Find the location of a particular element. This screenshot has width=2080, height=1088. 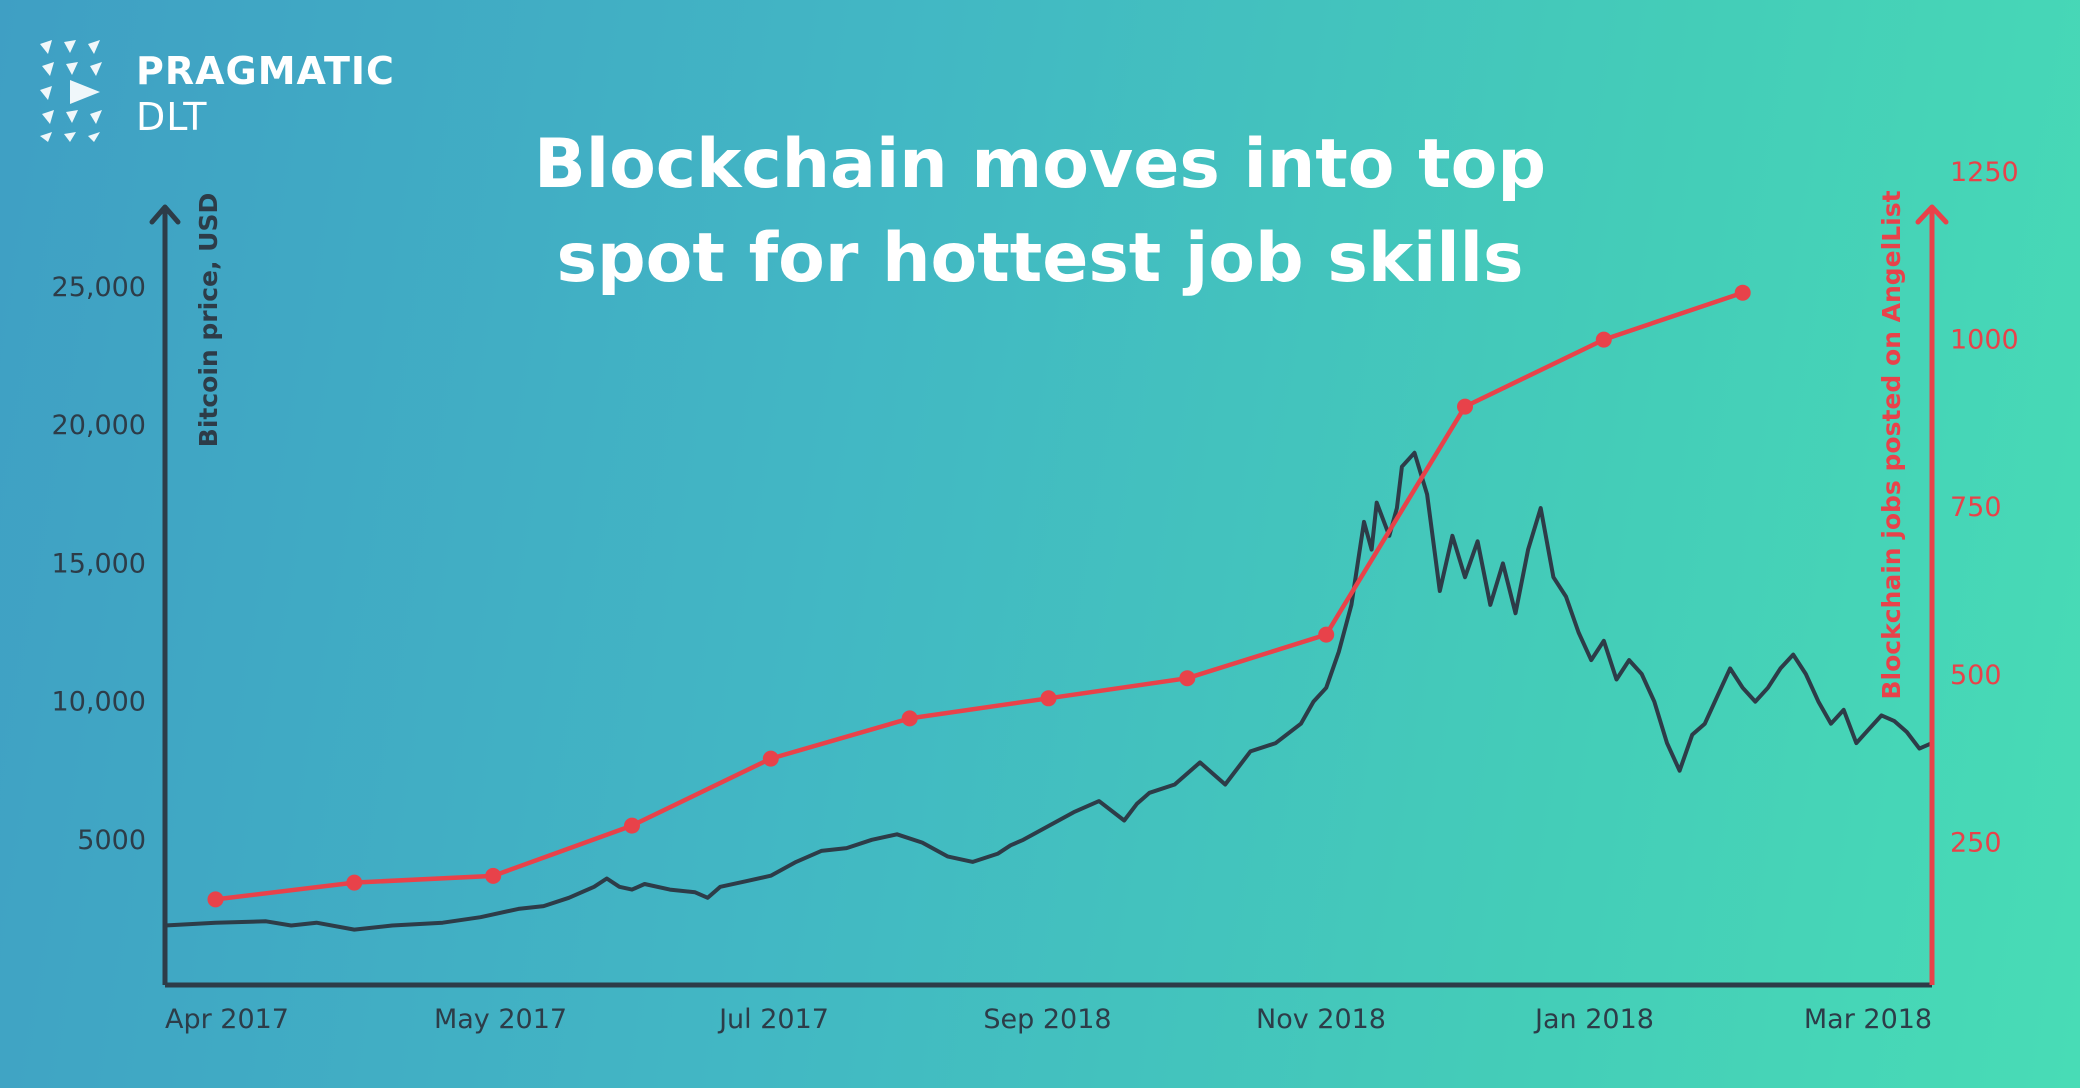

y-left-tick-label: 25,000 is located at coordinates (99, 287).